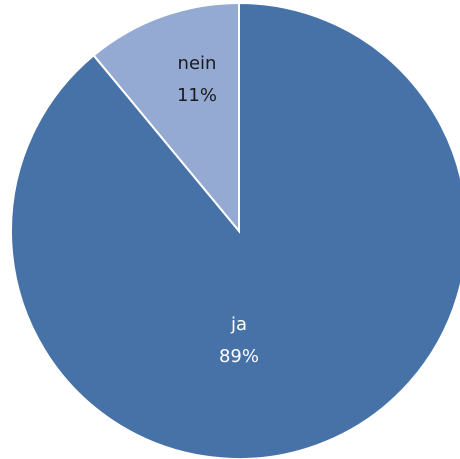 Image resolution: width=460 pixels, height=459 pixels. Describe the element at coordinates (197, 63) in the screenshot. I see `slice-label: nein` at that location.